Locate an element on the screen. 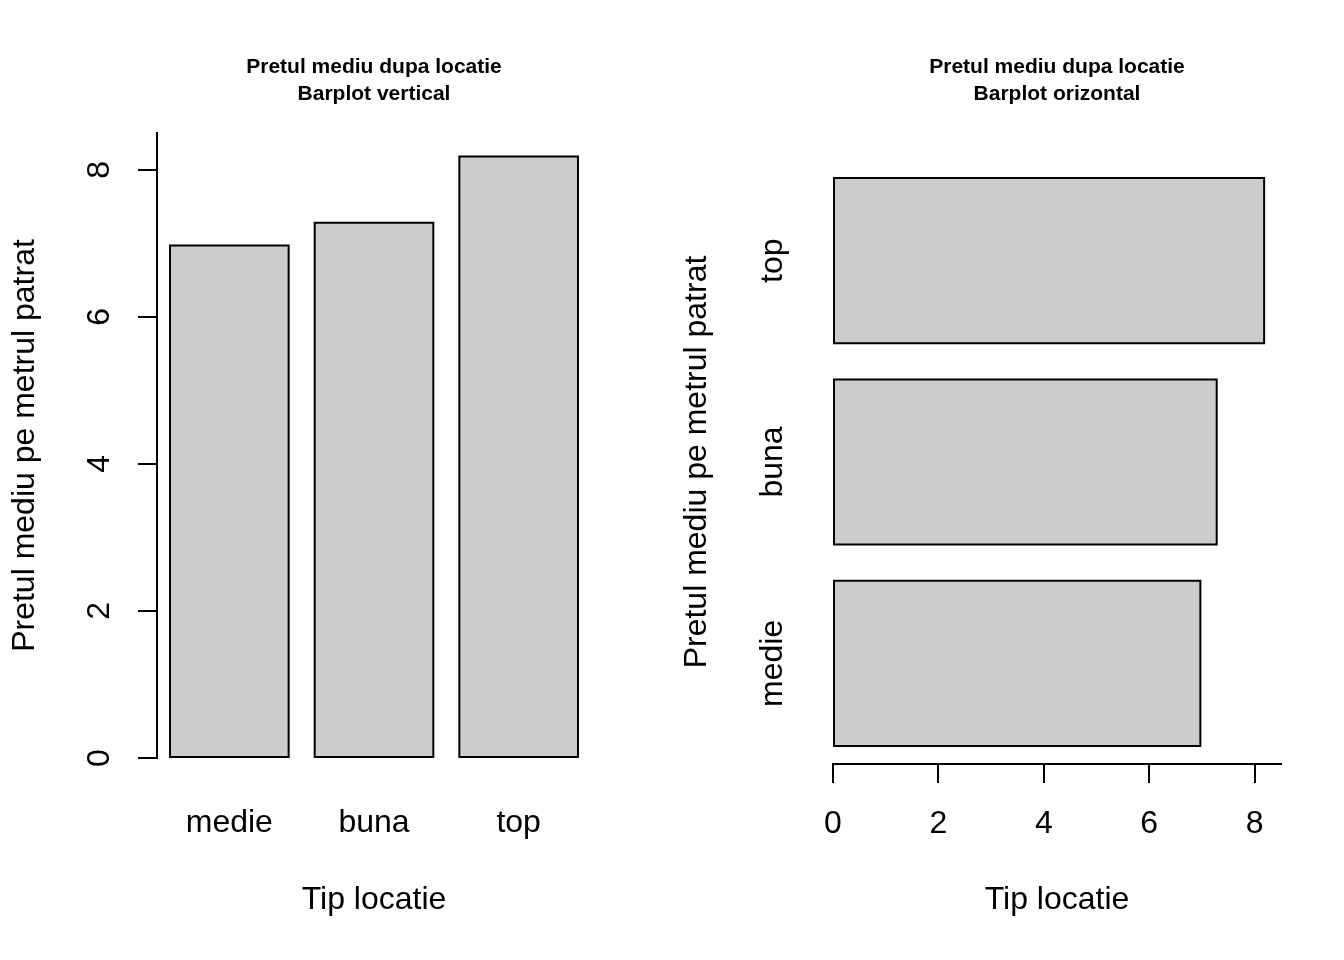  y-tick-label: 4 is located at coordinates (97, 463).